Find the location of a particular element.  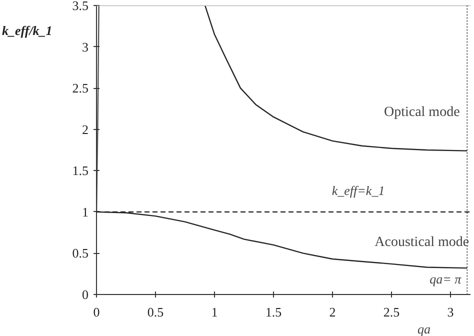

x-tick-label: 3 is located at coordinates (450, 312).